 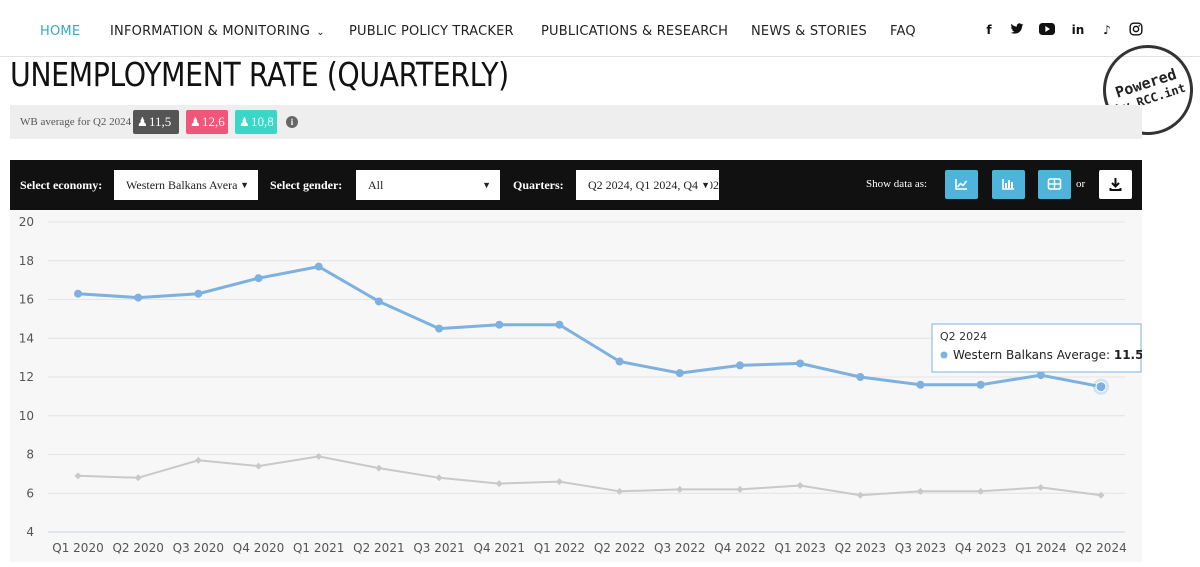 I want to click on info-icon: i, so click(x=292, y=122).